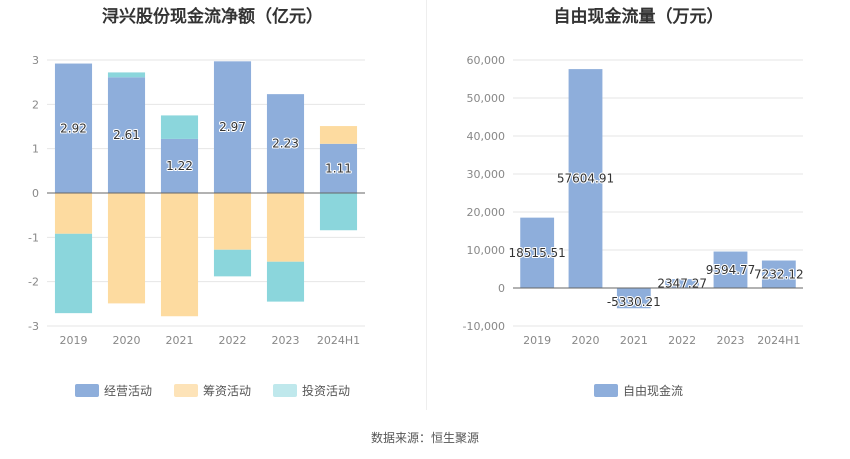 Image resolution: width=850 pixels, height=459 pixels. I want to click on legend-item-financing: 筹资活动, so click(212, 390).